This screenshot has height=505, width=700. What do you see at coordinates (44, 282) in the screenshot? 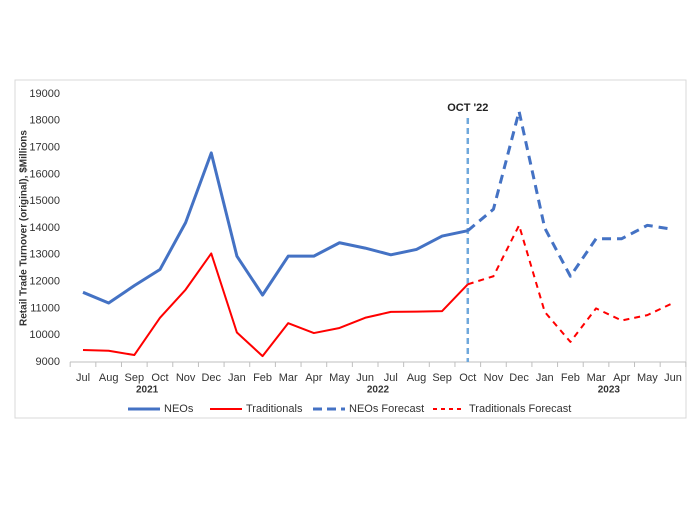
I see `y-tick-label: 12000` at bounding box center [44, 282].